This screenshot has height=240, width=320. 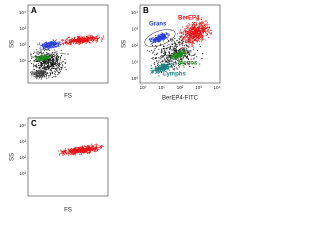 What do you see at coordinates (134, 29) in the screenshot?
I see `y-tick-label: 10³` at bounding box center [134, 29].